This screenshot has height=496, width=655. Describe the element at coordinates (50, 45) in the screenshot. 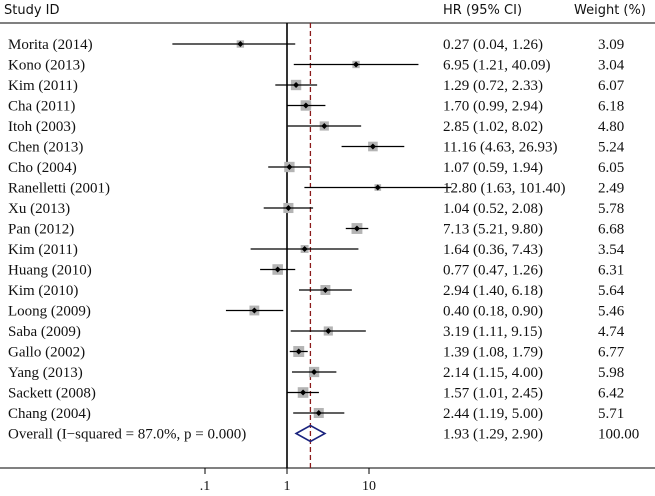

I see `study-label: Morita (2014)` at that location.